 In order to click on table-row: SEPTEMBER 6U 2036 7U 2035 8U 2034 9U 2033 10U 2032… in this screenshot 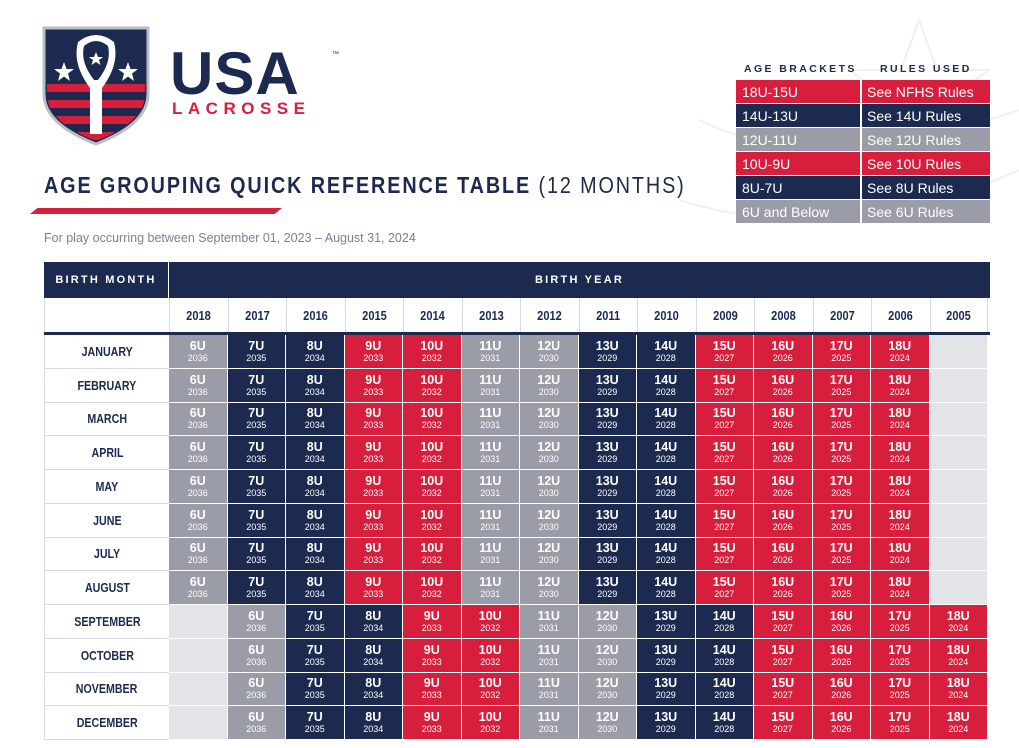, I will do `click(517, 622)`.